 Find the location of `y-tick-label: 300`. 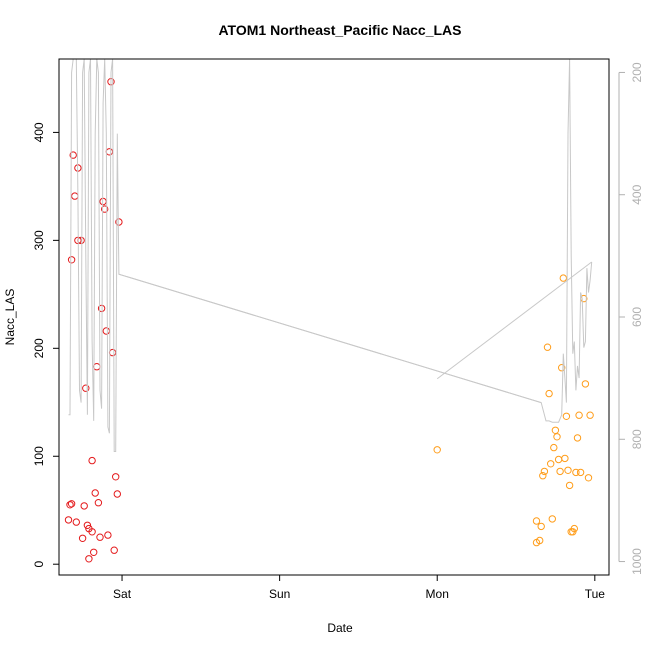

y-tick-label: 300 is located at coordinates (39, 240).